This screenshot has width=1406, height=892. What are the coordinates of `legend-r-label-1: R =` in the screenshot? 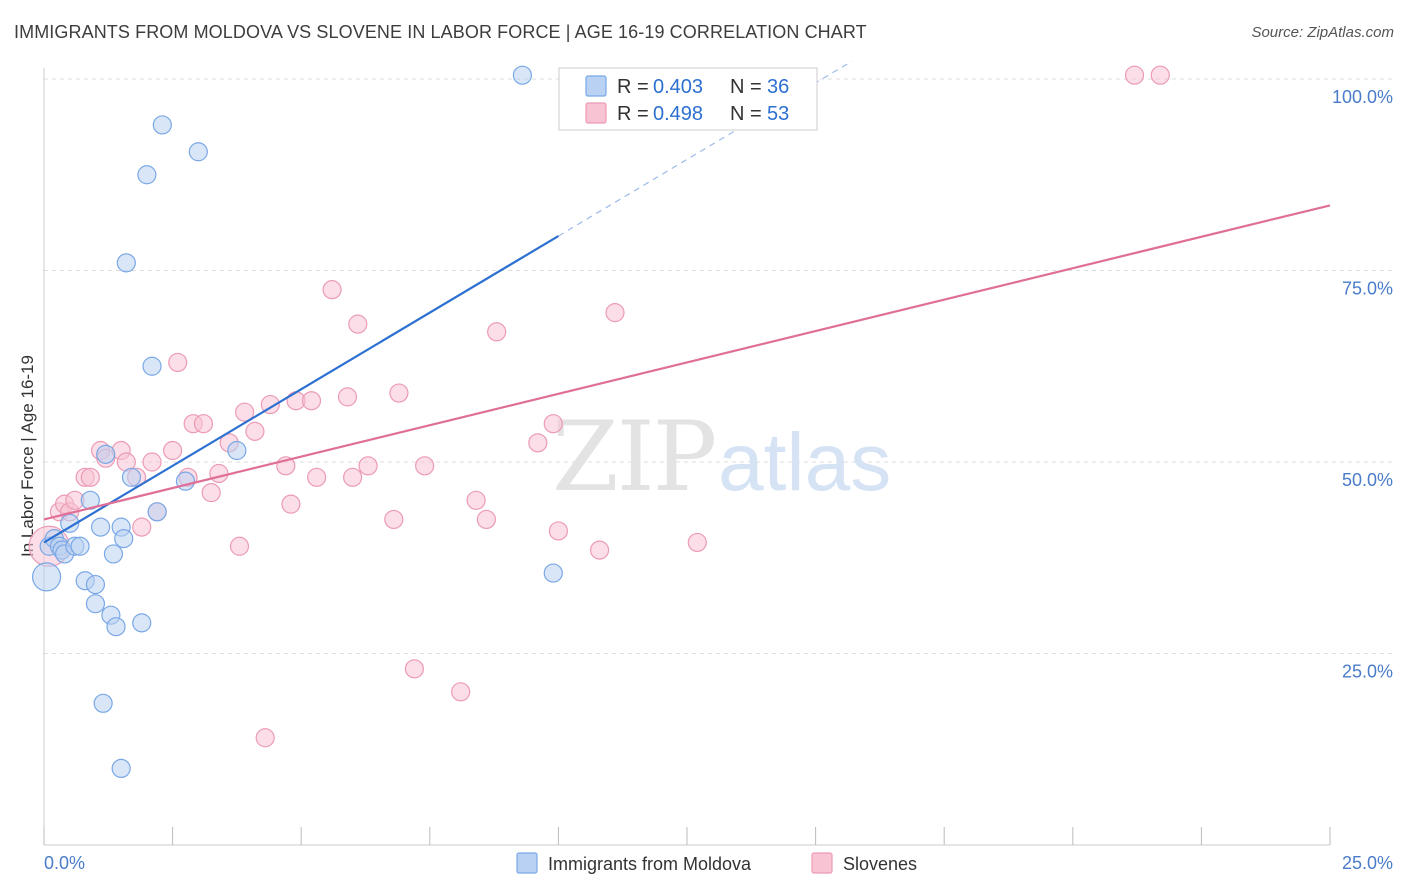 It's located at (633, 87).